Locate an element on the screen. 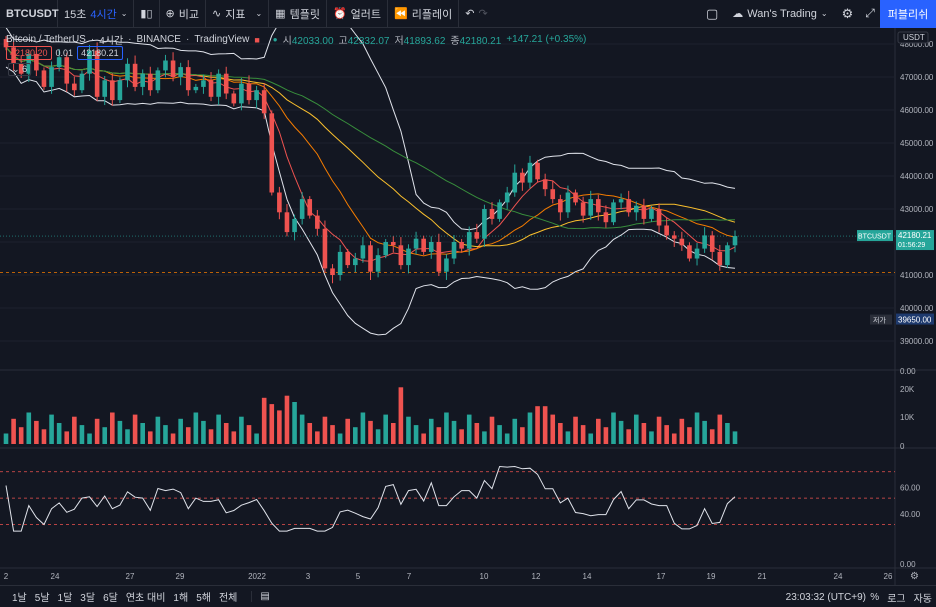 The image size is (936, 607). range-all: 전체 is located at coordinates (228, 598).